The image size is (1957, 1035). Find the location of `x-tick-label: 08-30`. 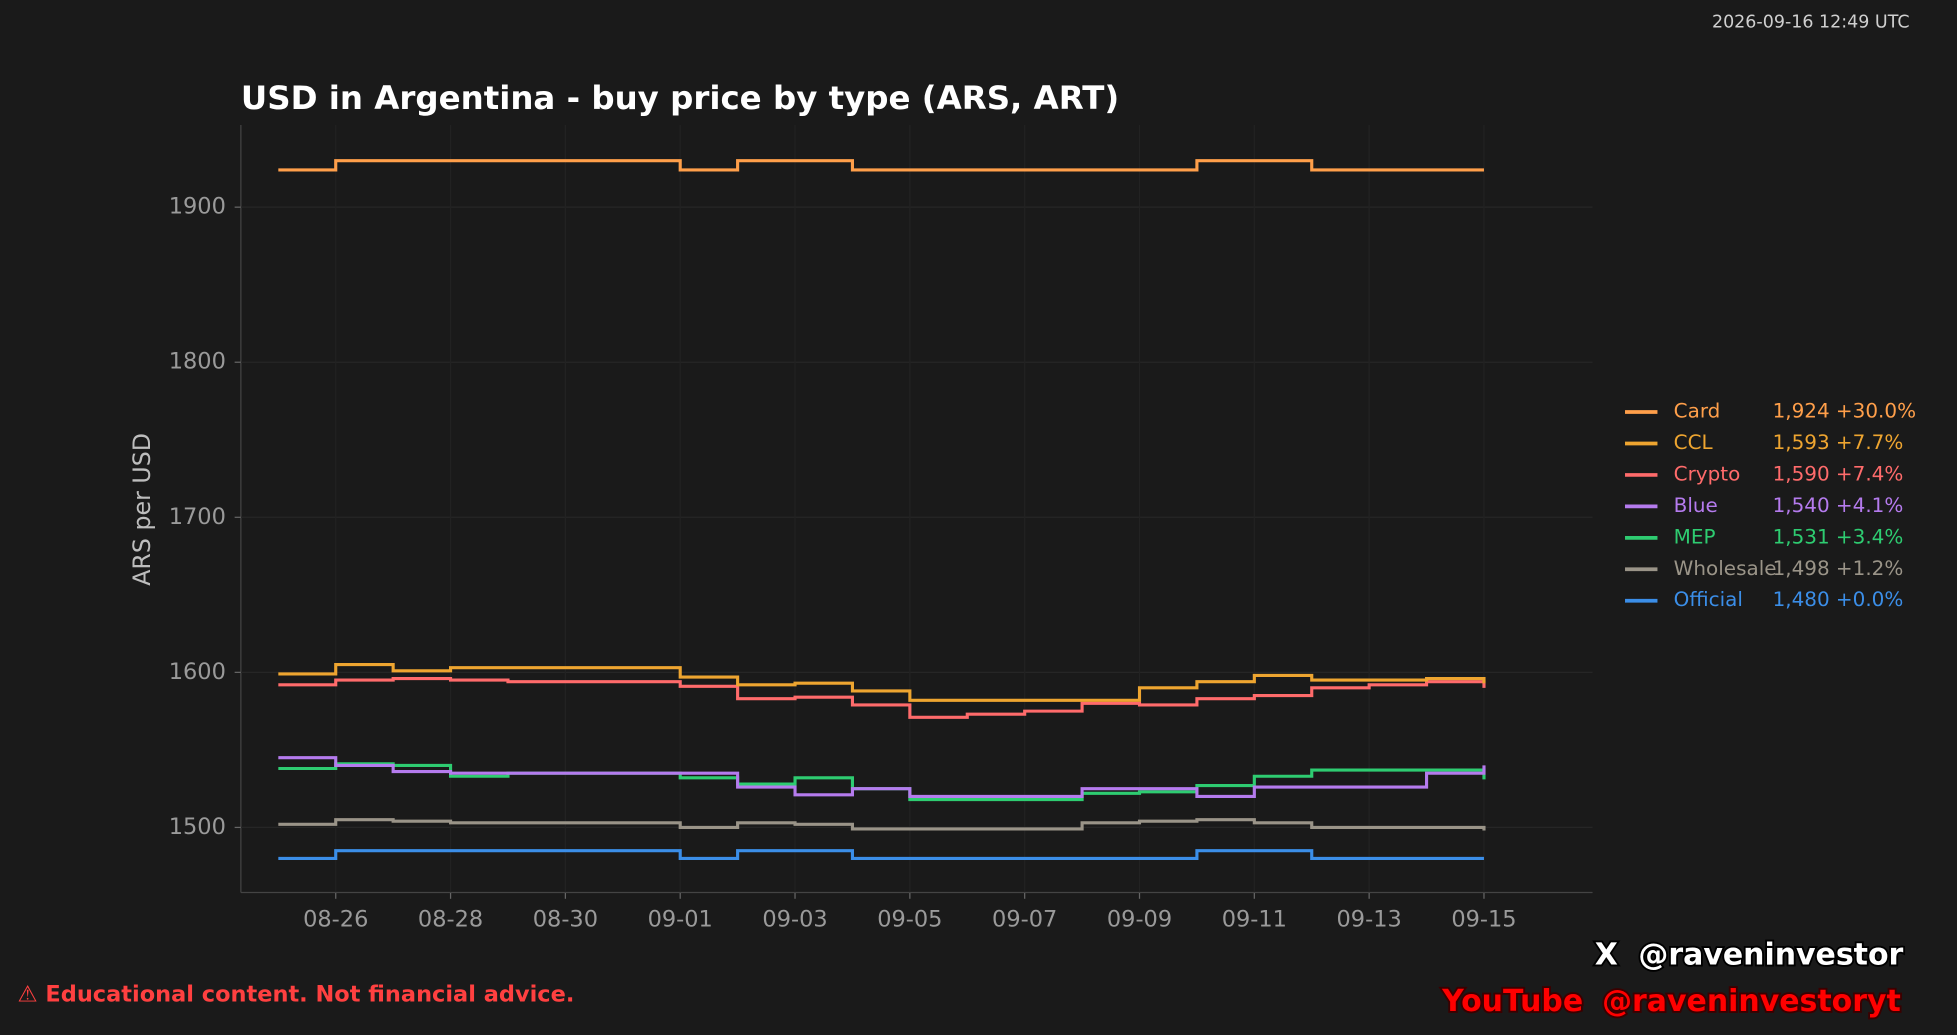

x-tick-label: 08-30 is located at coordinates (565, 920).